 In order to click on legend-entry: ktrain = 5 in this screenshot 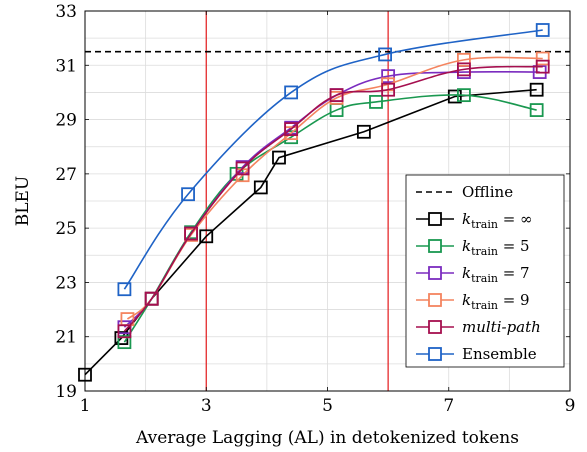, I will do `click(473, 247)`.